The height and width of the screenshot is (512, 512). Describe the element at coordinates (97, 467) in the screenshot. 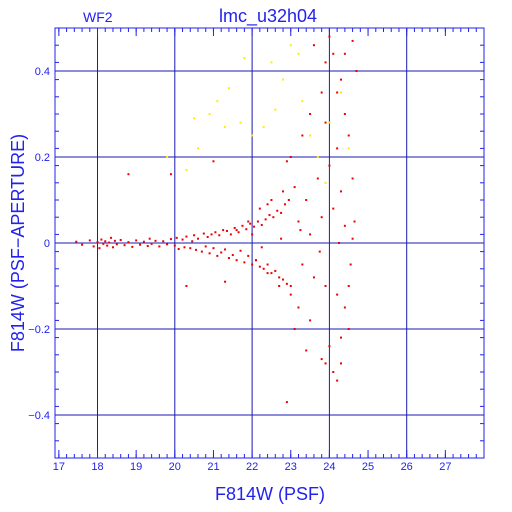

I see `x-tick-label: 18` at that location.